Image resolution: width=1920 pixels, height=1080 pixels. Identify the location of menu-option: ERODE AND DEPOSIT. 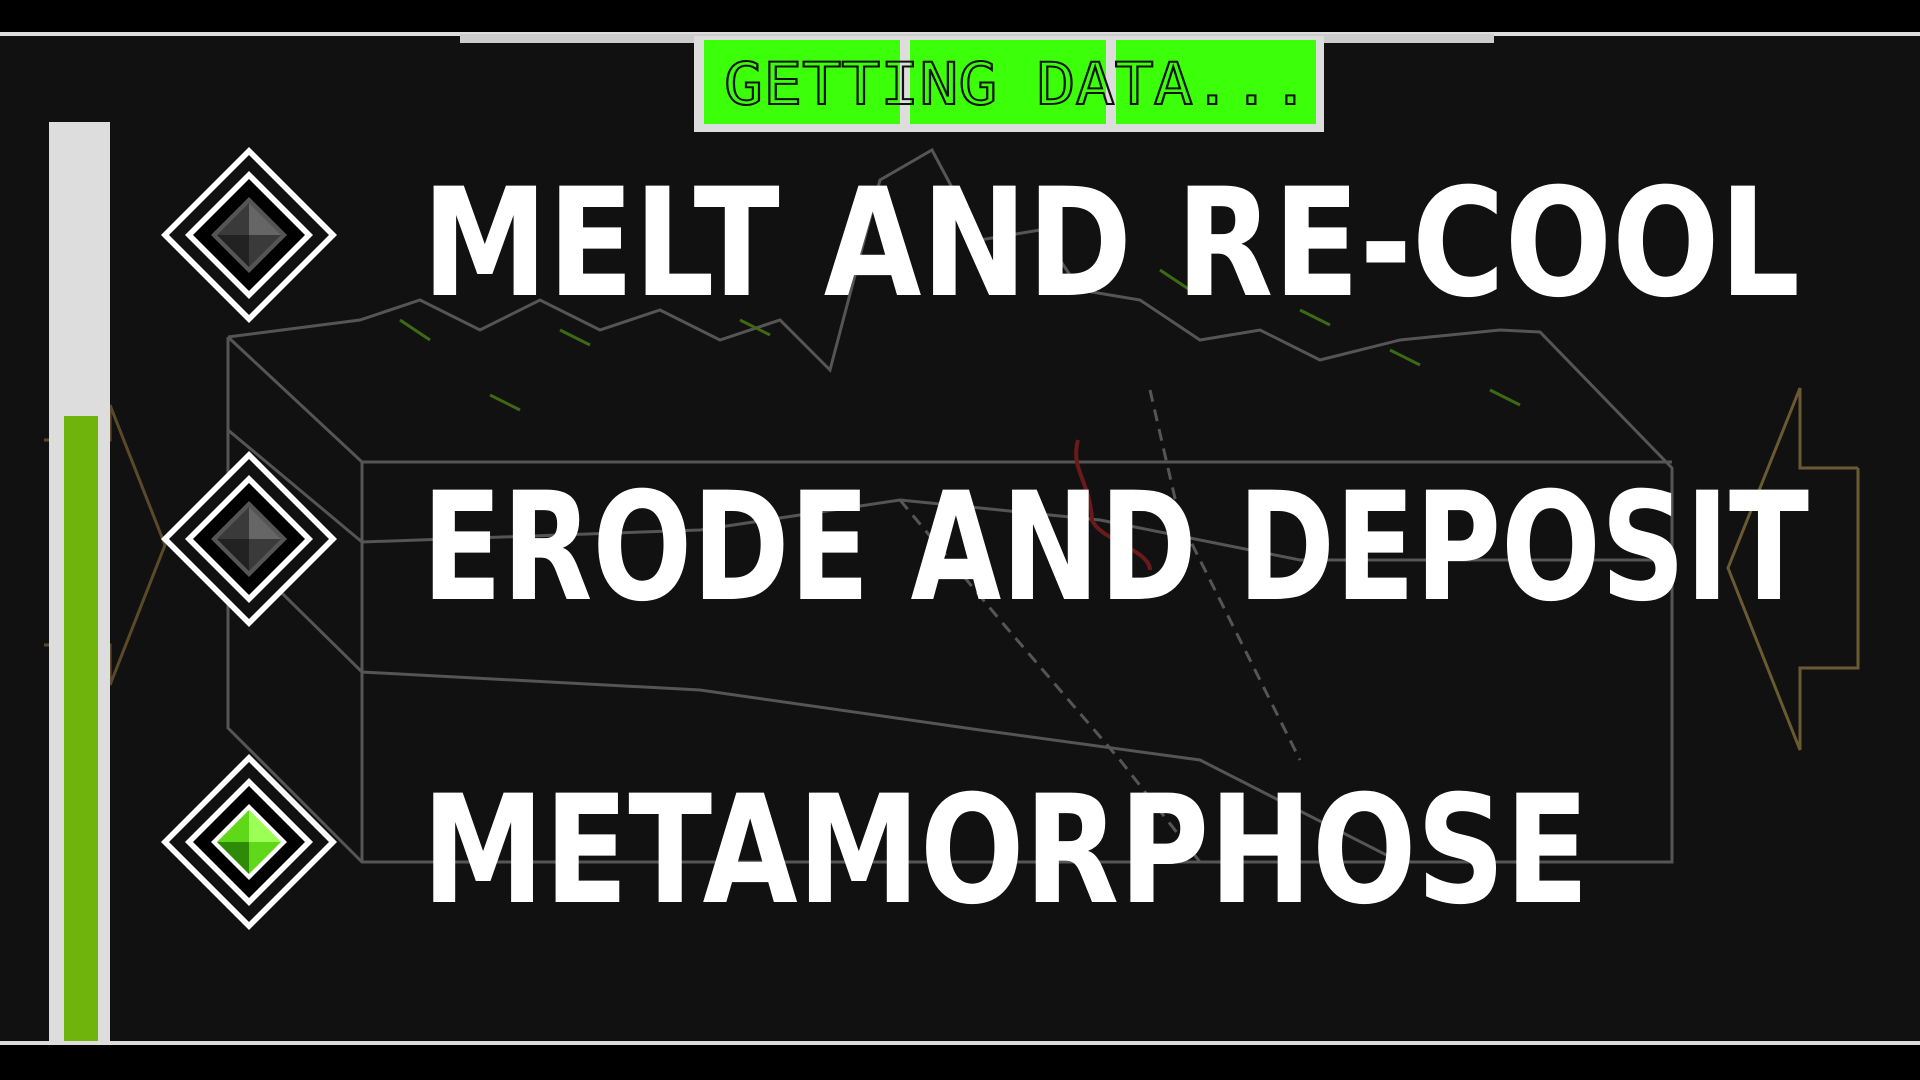
(985, 543).